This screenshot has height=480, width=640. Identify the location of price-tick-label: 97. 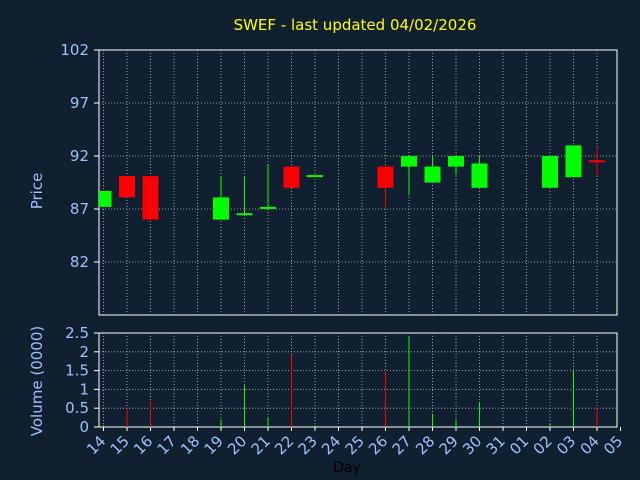
(79, 103).